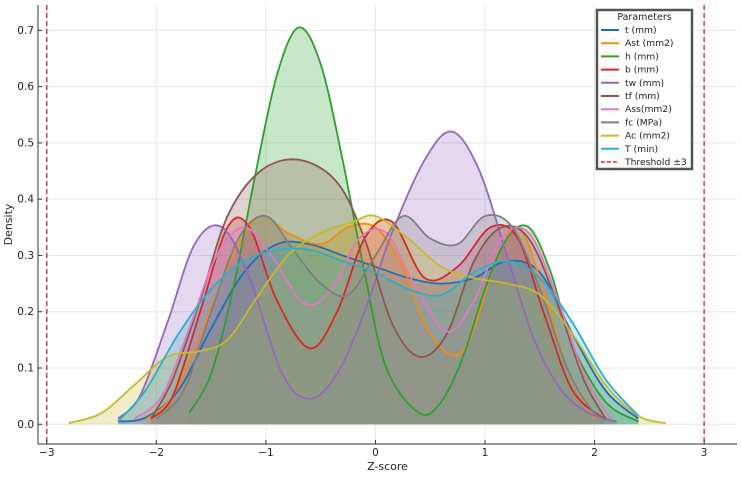 This screenshot has width=741, height=477. What do you see at coordinates (25, 312) in the screenshot?
I see `y-tick-label: 0.2` at bounding box center [25, 312].